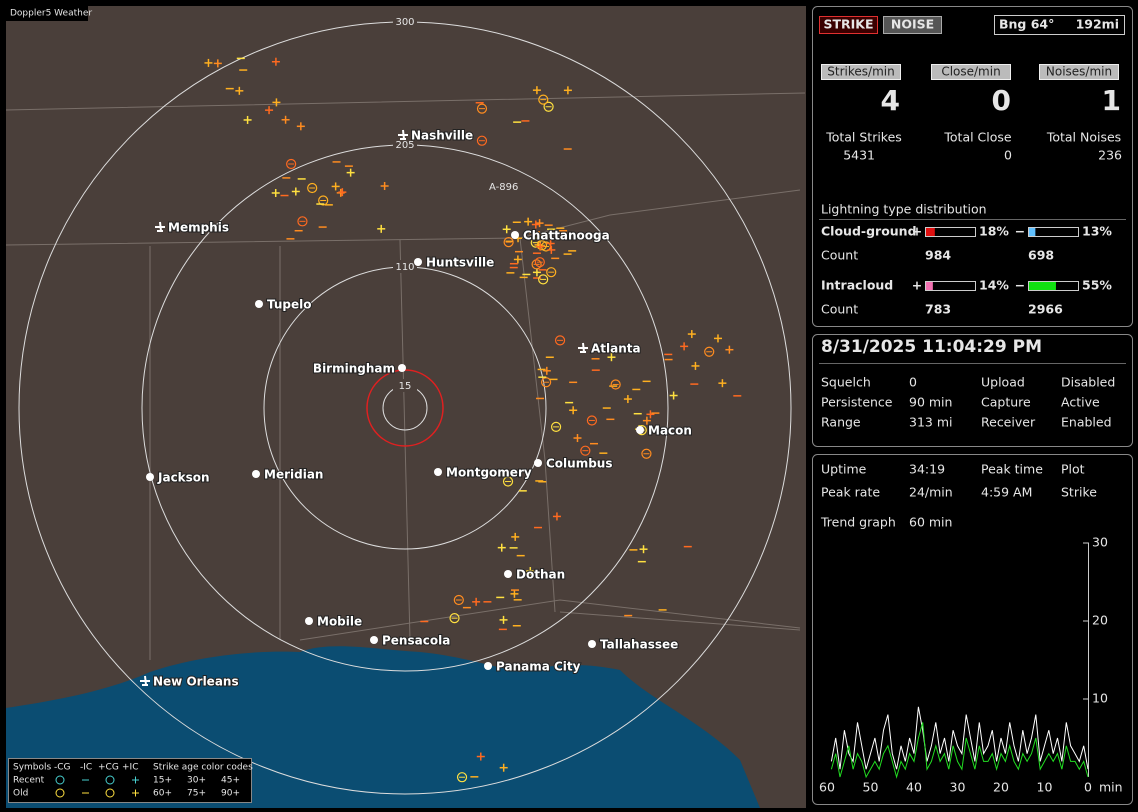 This screenshot has width=1138, height=812. What do you see at coordinates (841, 422) in the screenshot?
I see `setting-label: Range` at bounding box center [841, 422].